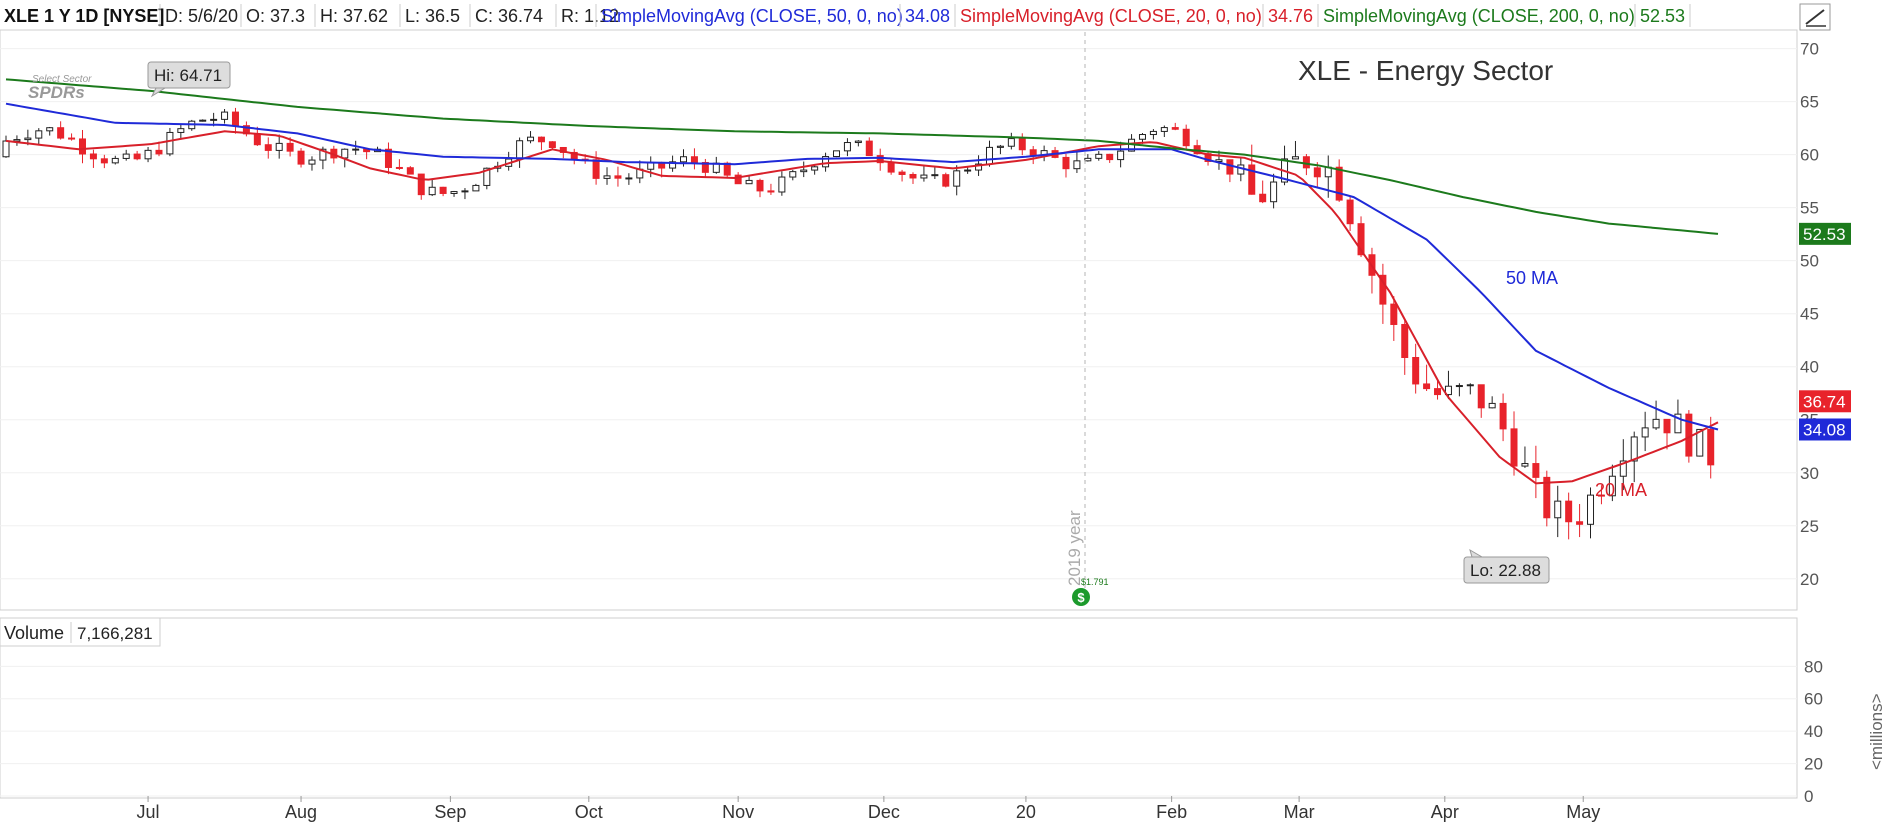 The width and height of the screenshot is (1888, 823). I want to click on sma20-value: 34.76, so click(1290, 16).